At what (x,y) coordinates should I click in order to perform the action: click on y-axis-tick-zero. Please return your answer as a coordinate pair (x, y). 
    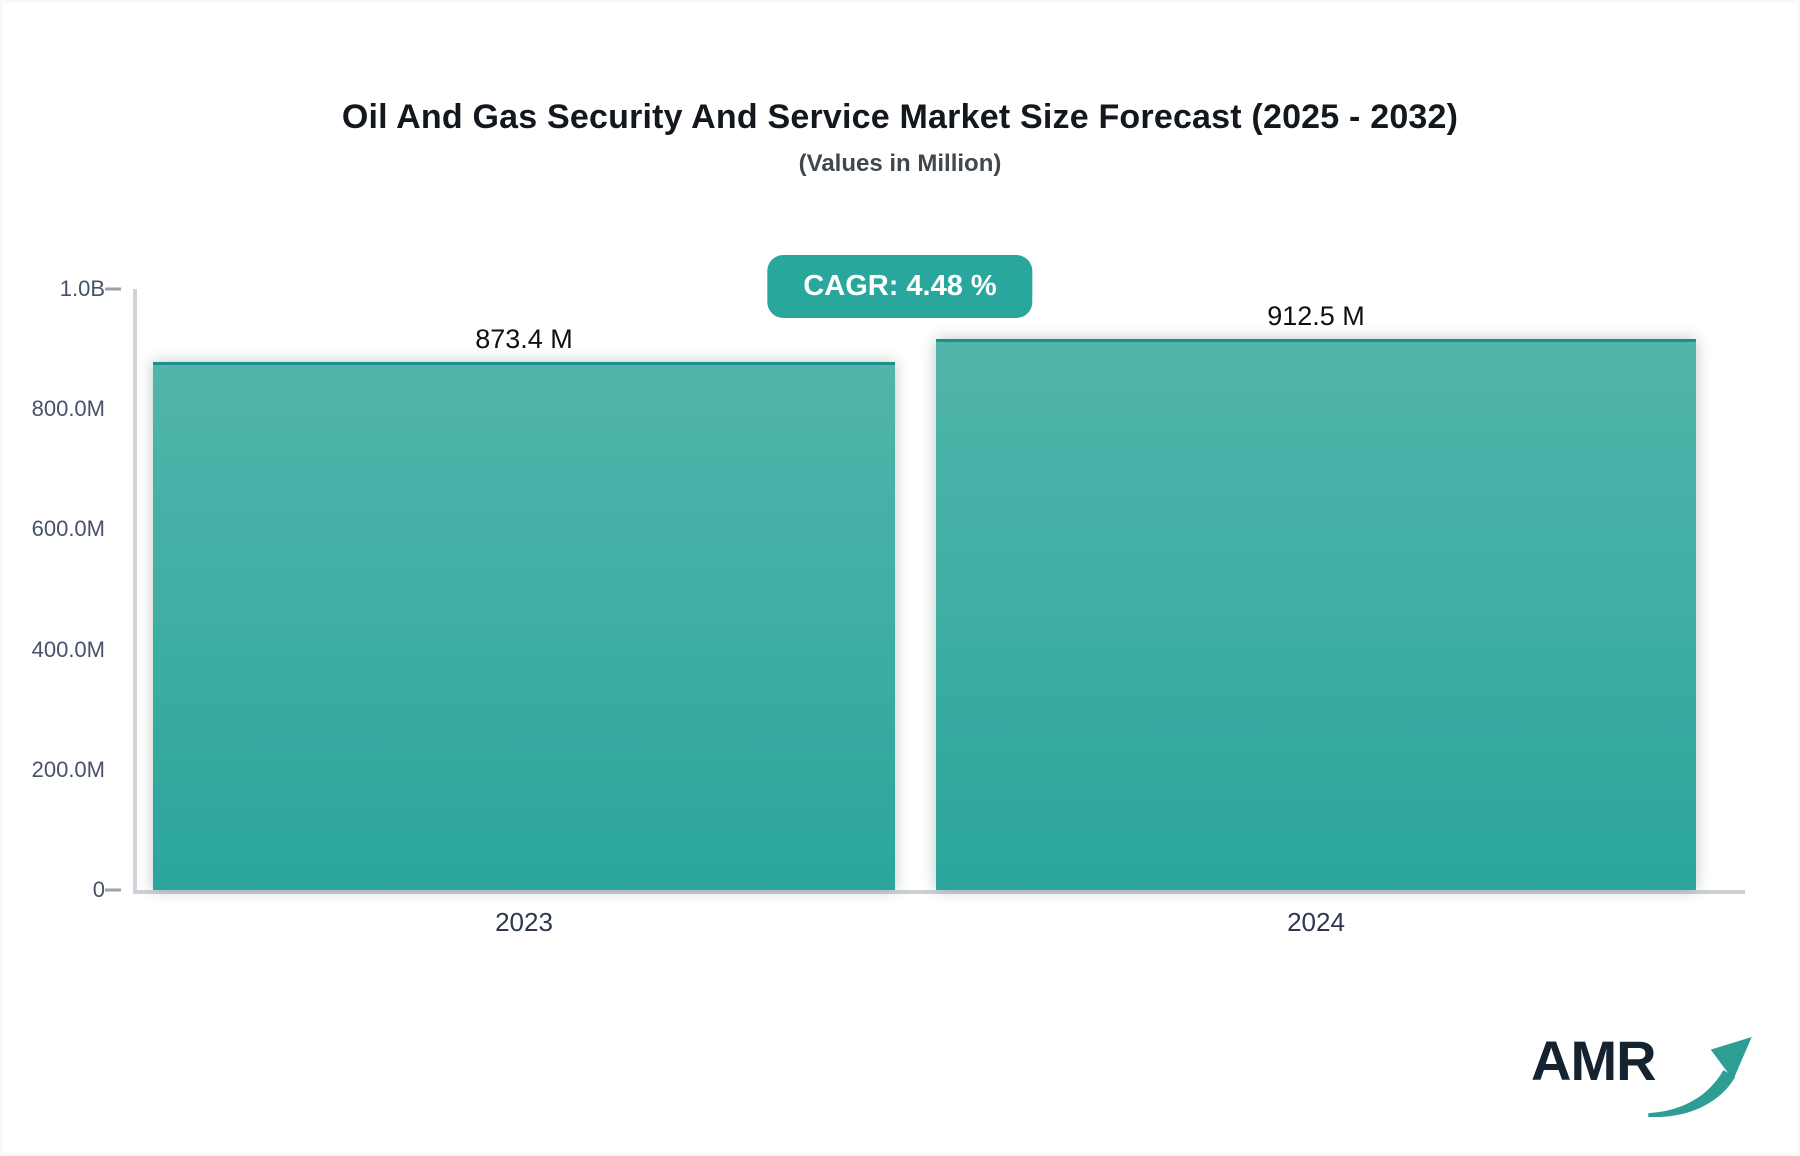
    Looking at the image, I should click on (113, 890).